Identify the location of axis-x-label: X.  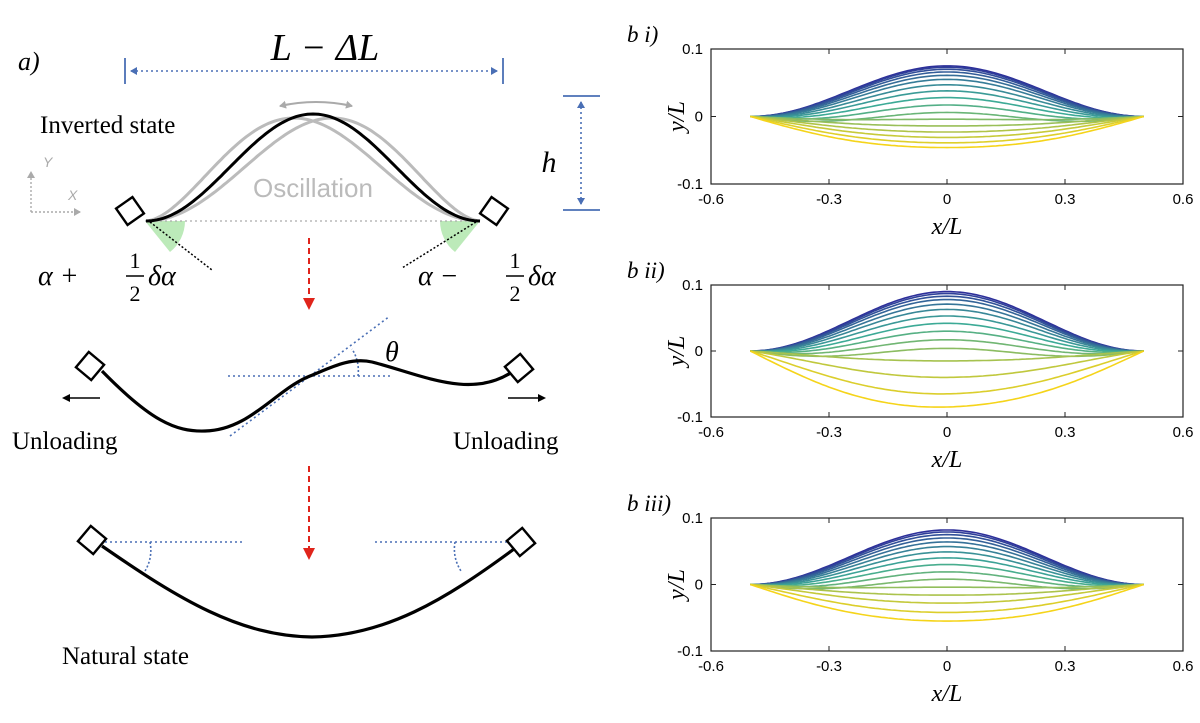
(72, 195).